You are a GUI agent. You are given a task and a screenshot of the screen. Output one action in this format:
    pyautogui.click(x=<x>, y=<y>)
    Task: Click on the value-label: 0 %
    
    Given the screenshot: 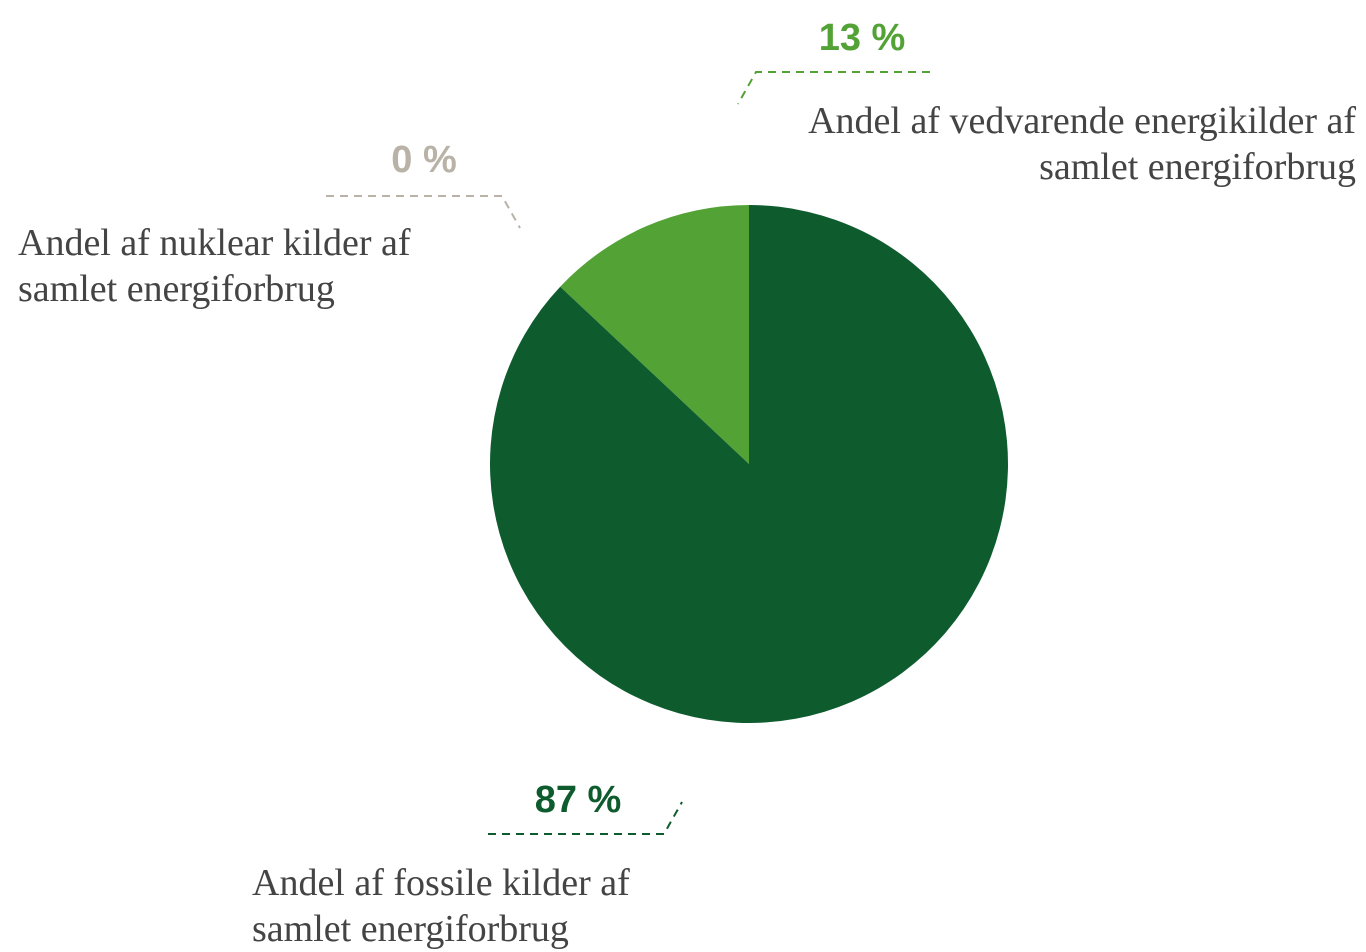 What is the action you would take?
    pyautogui.click(x=424, y=160)
    